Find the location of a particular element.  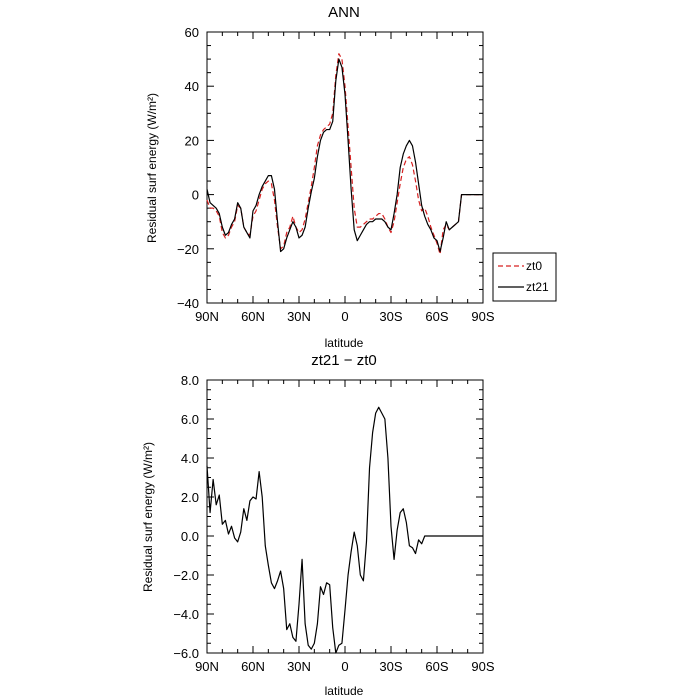

bottom-chart-x-label: latitude is located at coordinates (344, 691).